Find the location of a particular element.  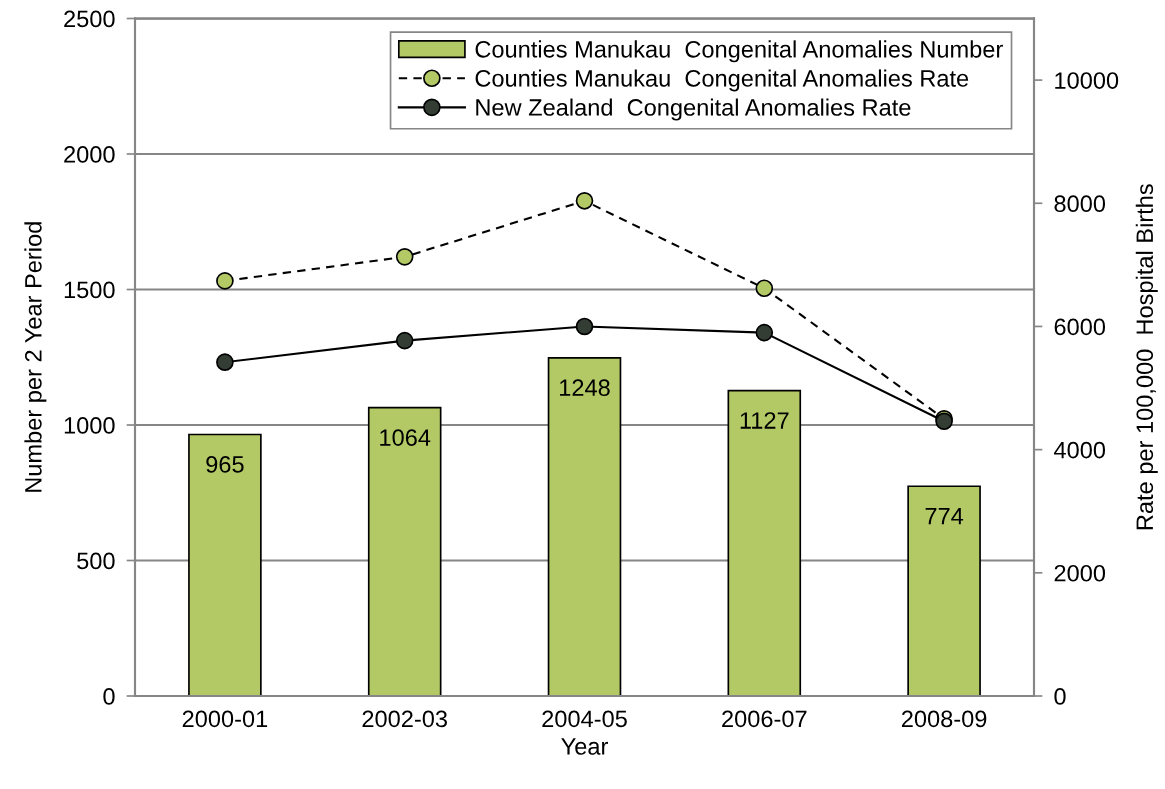

x-tick-label: 2006-07 is located at coordinates (764, 719).